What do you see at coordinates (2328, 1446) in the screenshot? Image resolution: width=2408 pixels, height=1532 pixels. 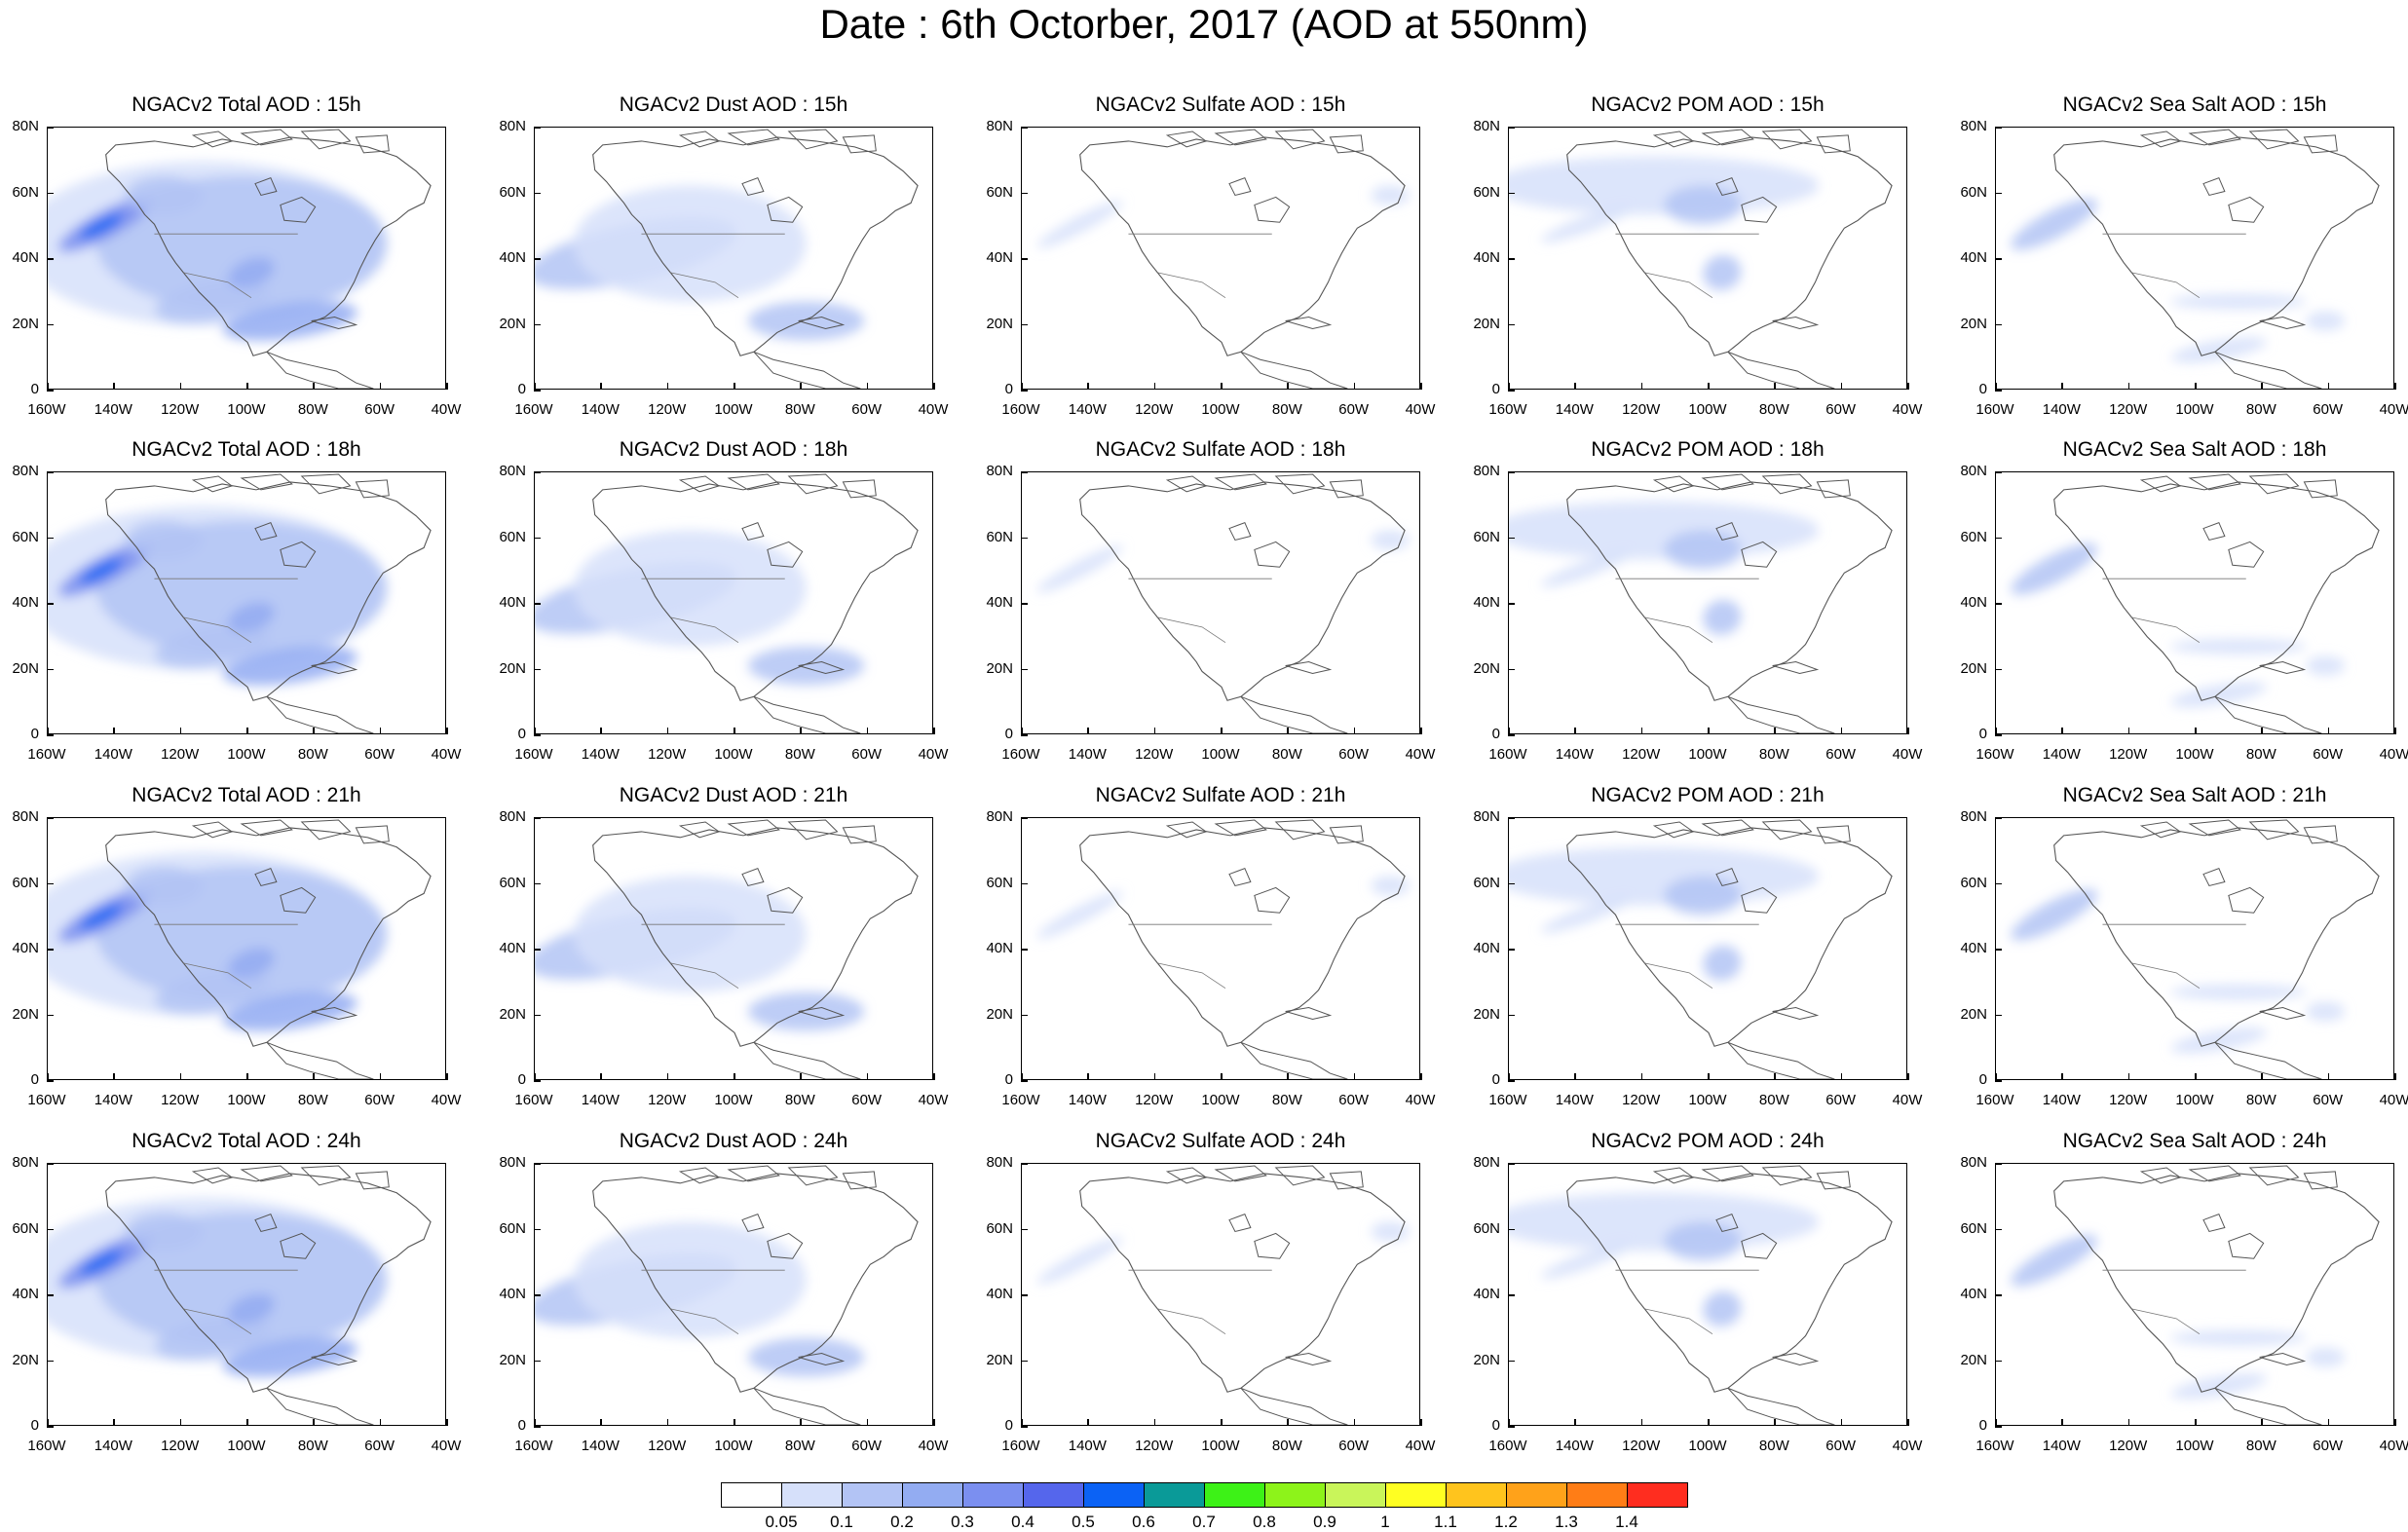 I see `x-tick-label: 60W` at bounding box center [2328, 1446].